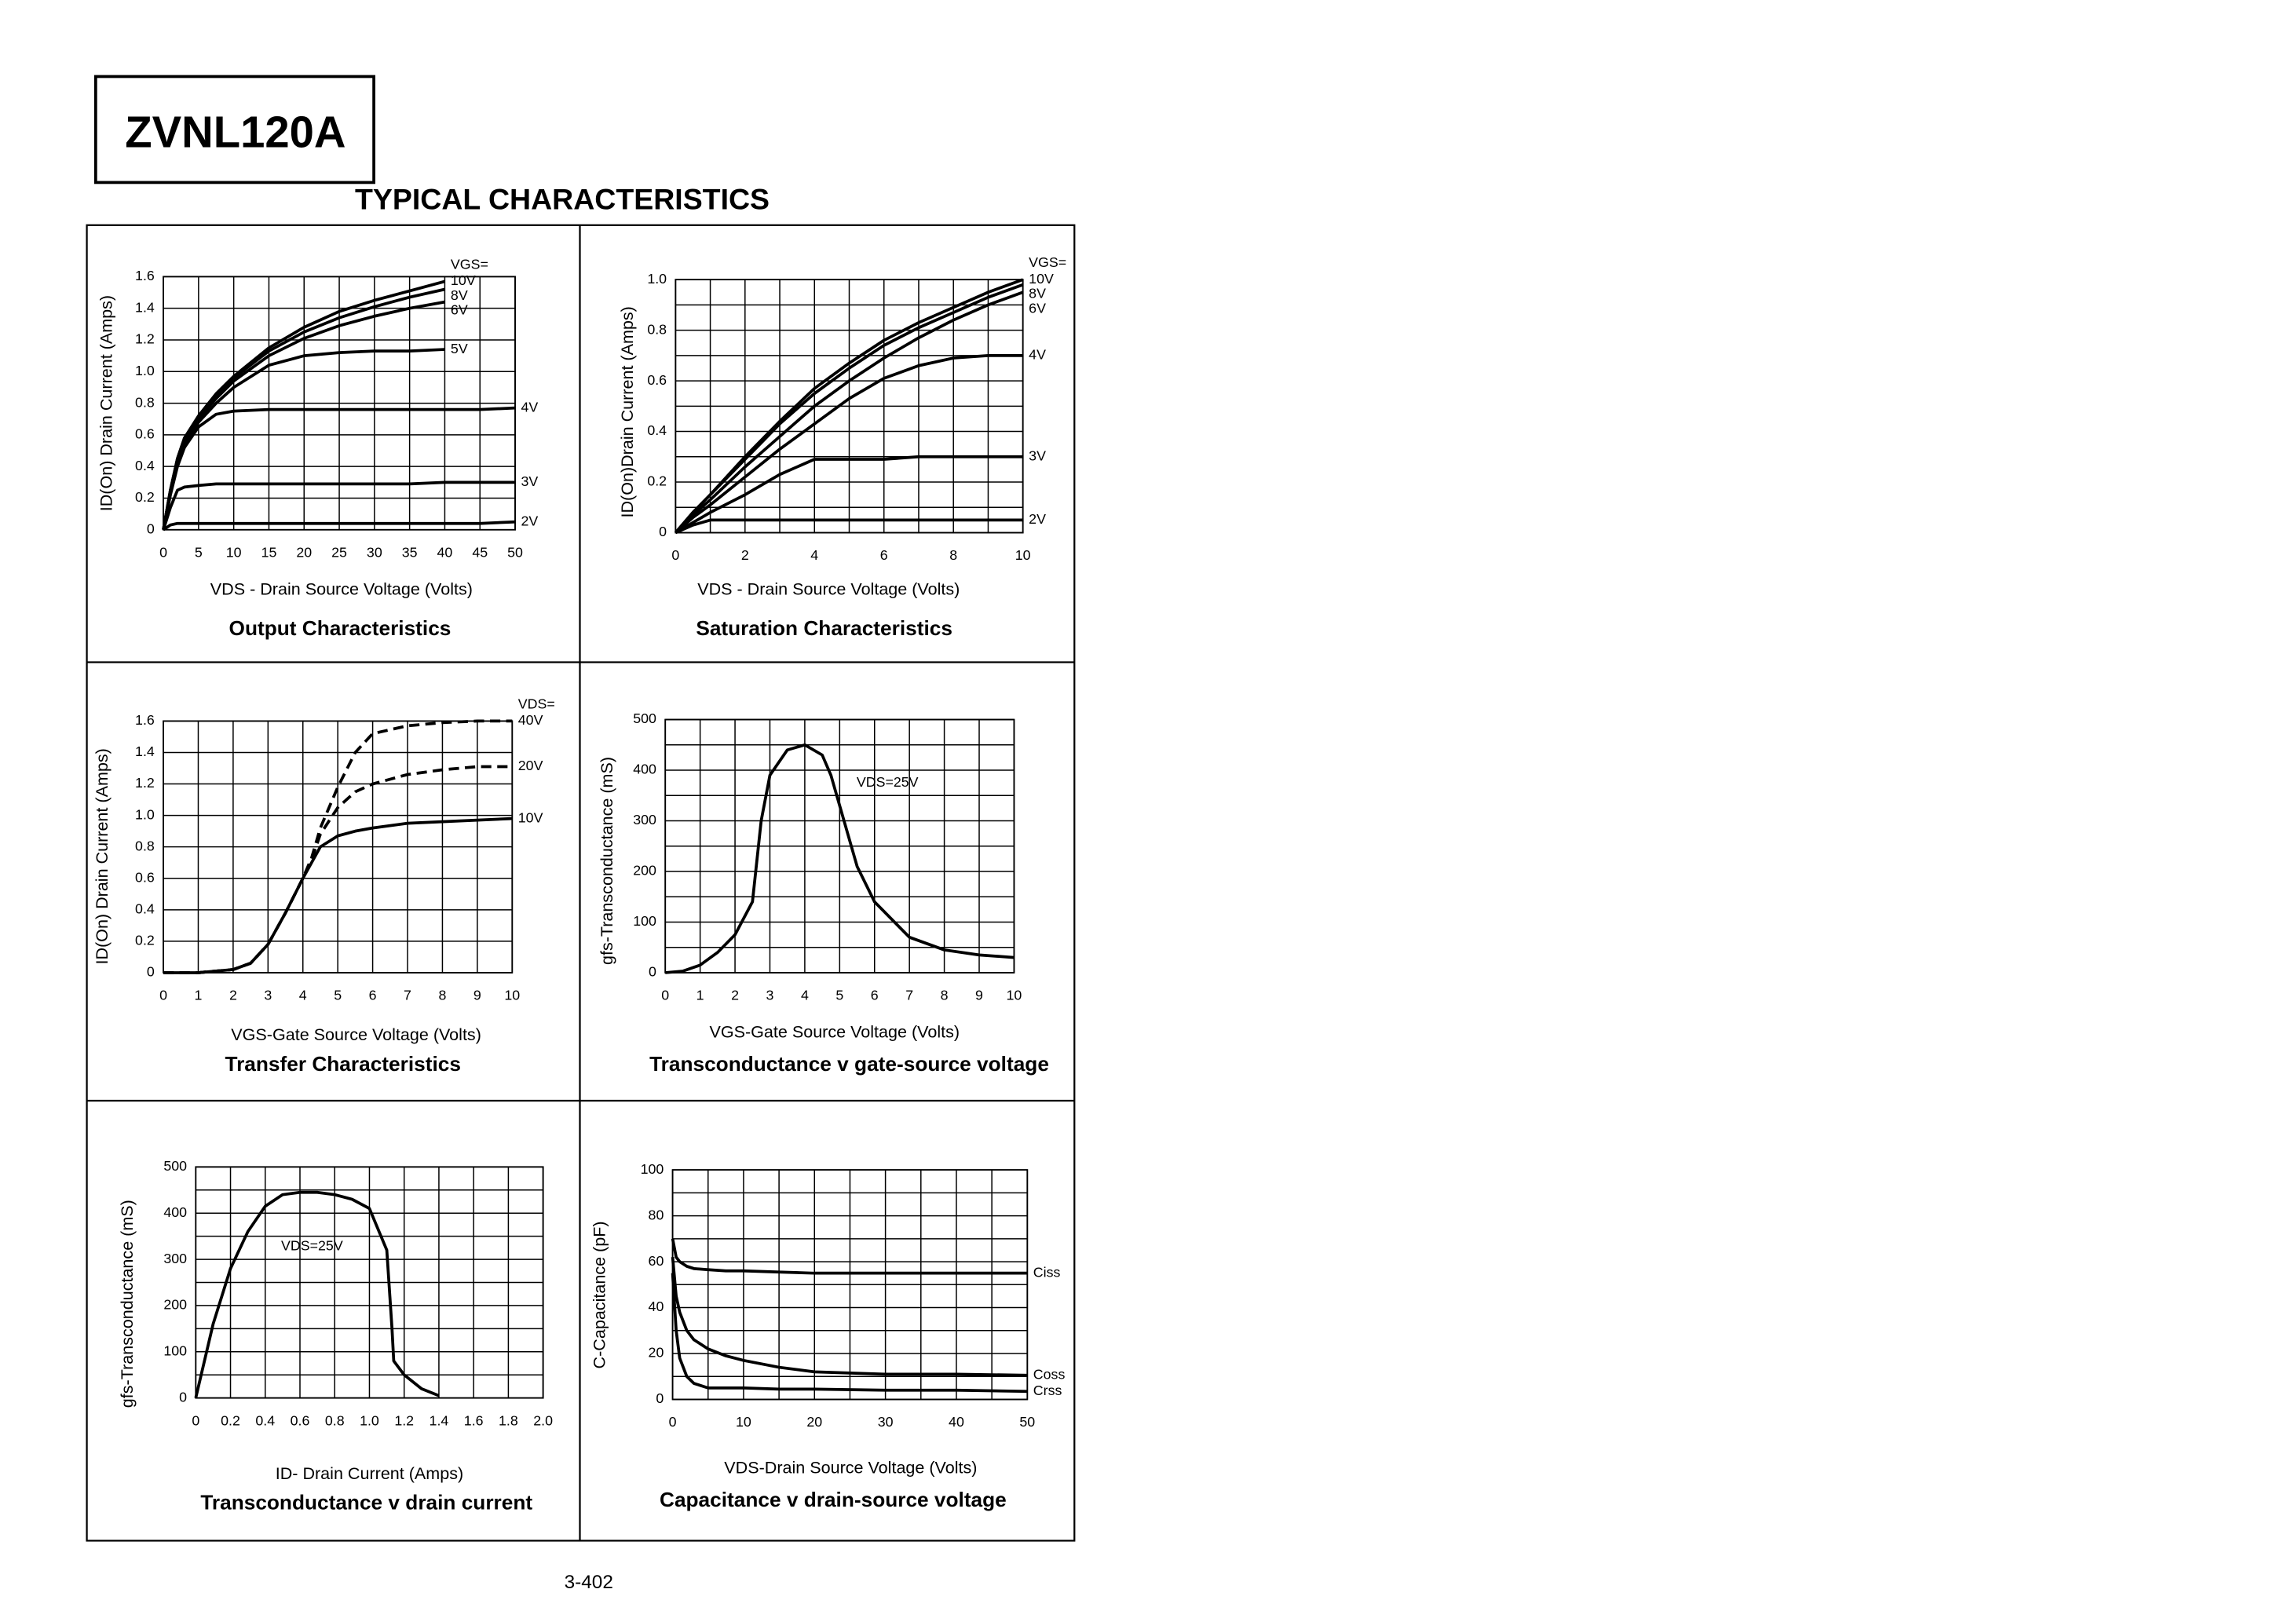 The height and width of the screenshot is (1622, 2296). I want to click on x-tick-label: 1.8, so click(508, 1420).